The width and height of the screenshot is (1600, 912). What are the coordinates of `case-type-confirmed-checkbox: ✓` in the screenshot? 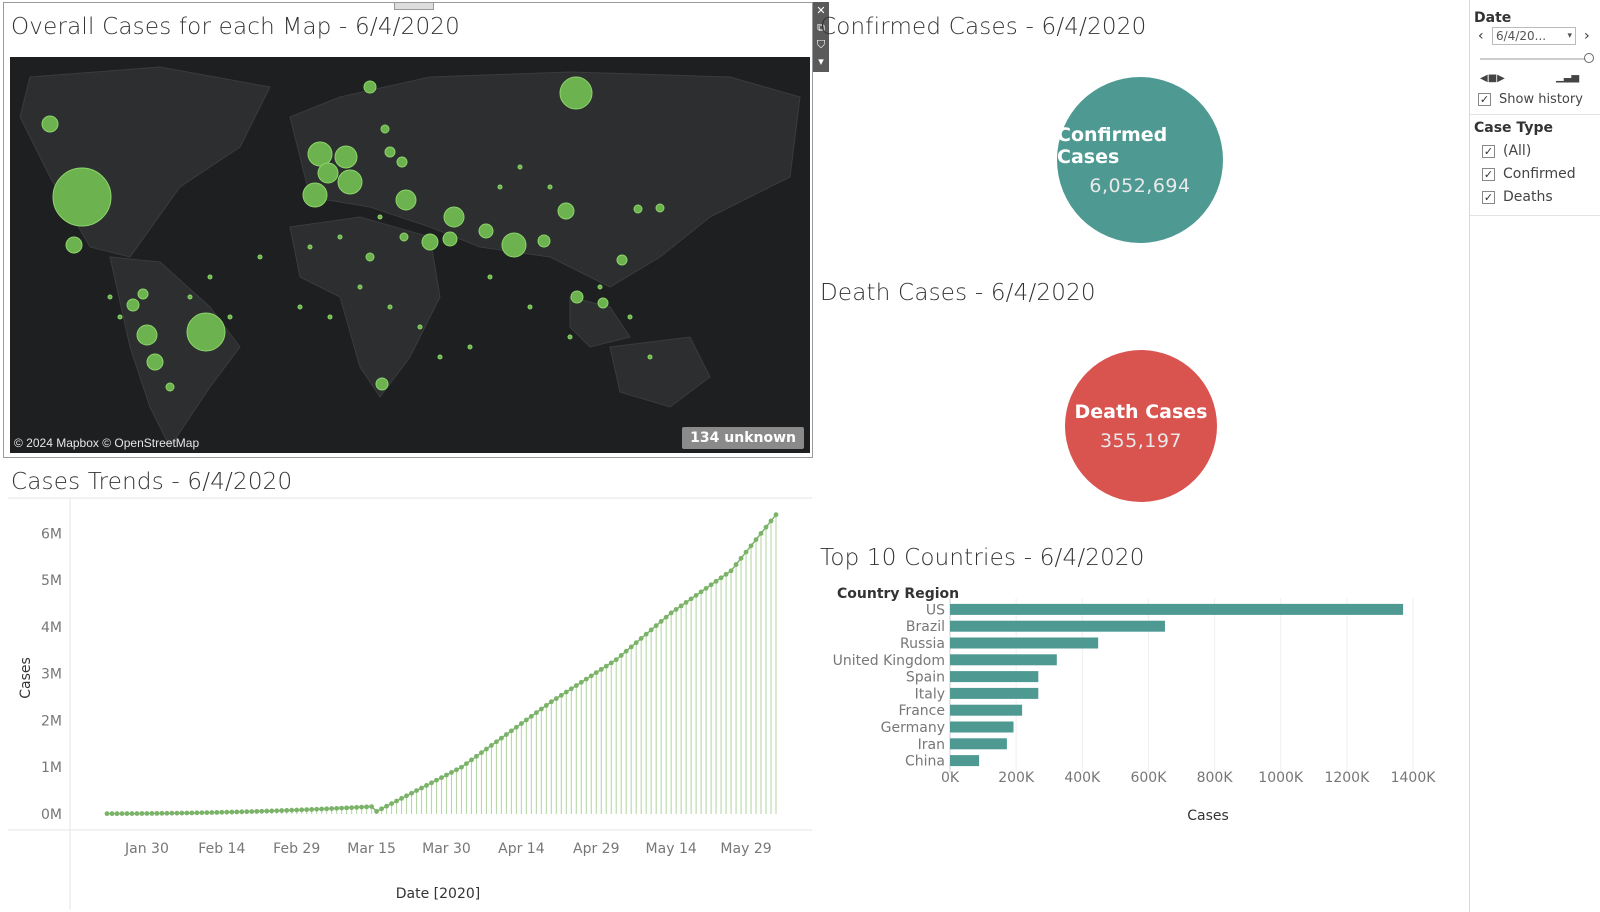 It's located at (1488, 174).